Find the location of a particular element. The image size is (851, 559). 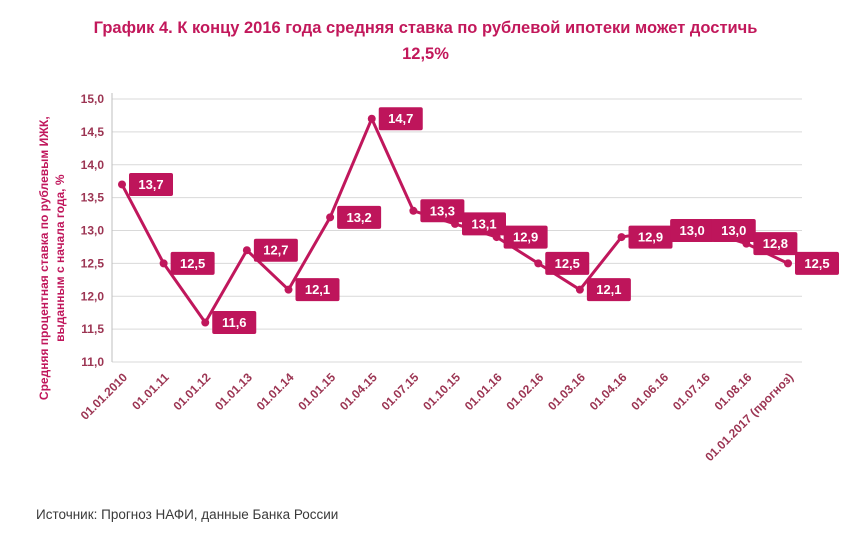

x-tick-label: 01.04.15 is located at coordinates (358, 391).